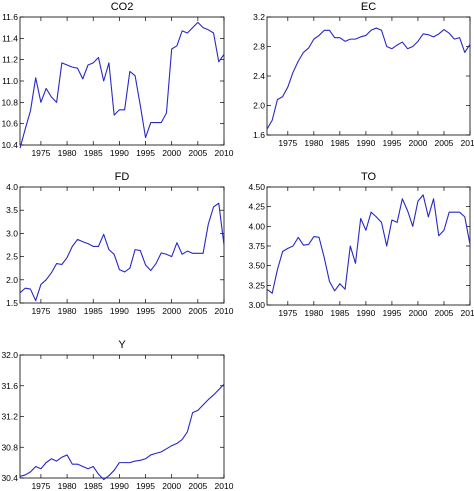  What do you see at coordinates (256, 246) in the screenshot?
I see `y-tick-label: 3.75` at bounding box center [256, 246].